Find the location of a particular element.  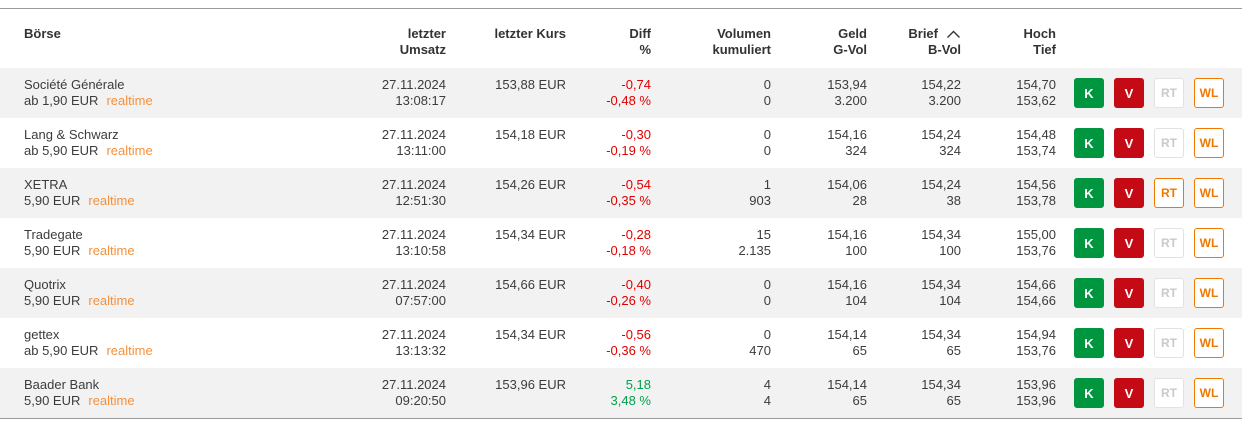

column-header-label: % is located at coordinates (645, 49).